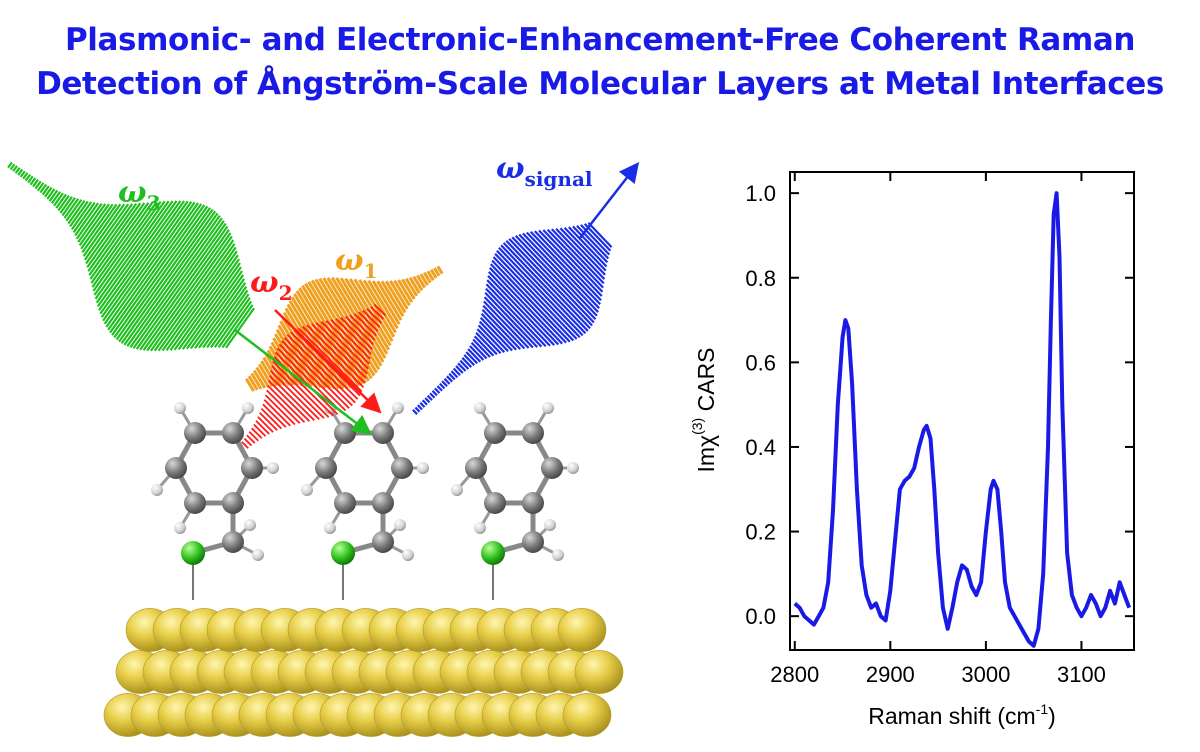 The height and width of the screenshot is (752, 1200). What do you see at coordinates (760, 616) in the screenshot?
I see `y-tick-label: 0.0` at bounding box center [760, 616].